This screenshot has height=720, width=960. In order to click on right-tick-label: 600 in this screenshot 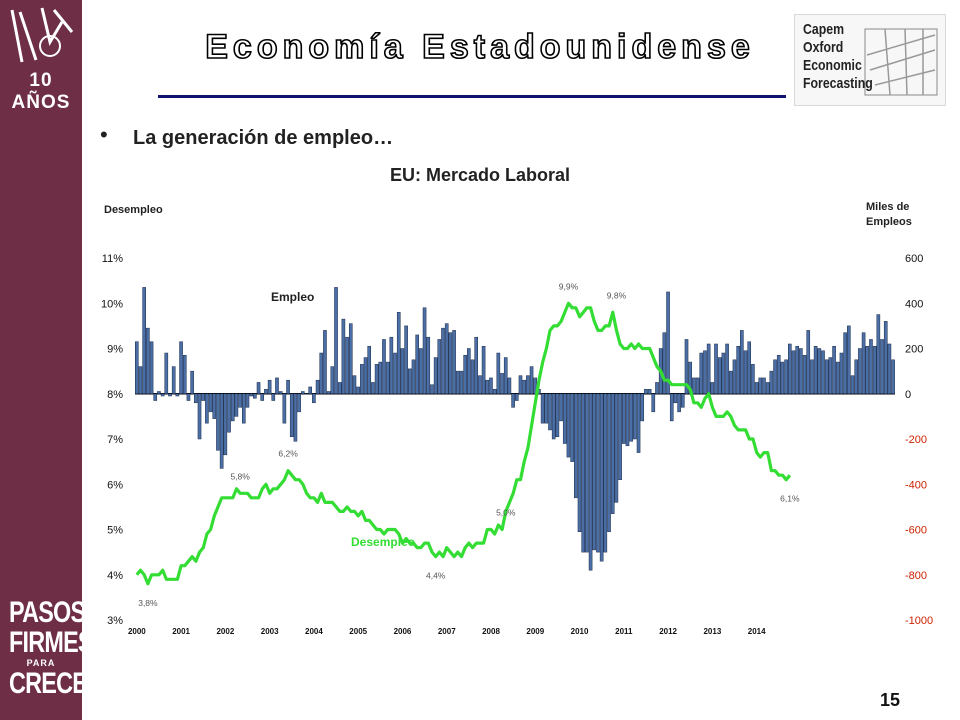, I will do `click(914, 259)`.